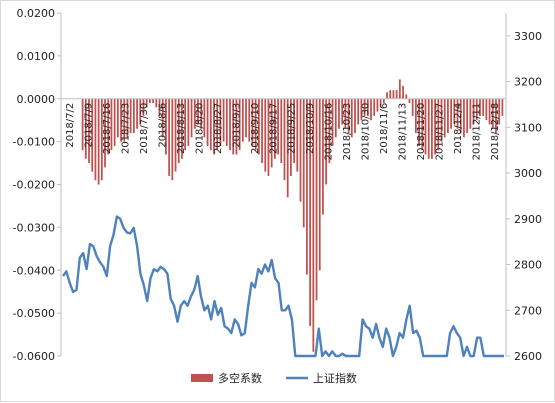 The height and width of the screenshot is (403, 555). What do you see at coordinates (524, 196) in the screenshot?
I see `right-axis-ticks: 3300 3200 3100 3000 2900 2800 2700 2600` at bounding box center [524, 196].